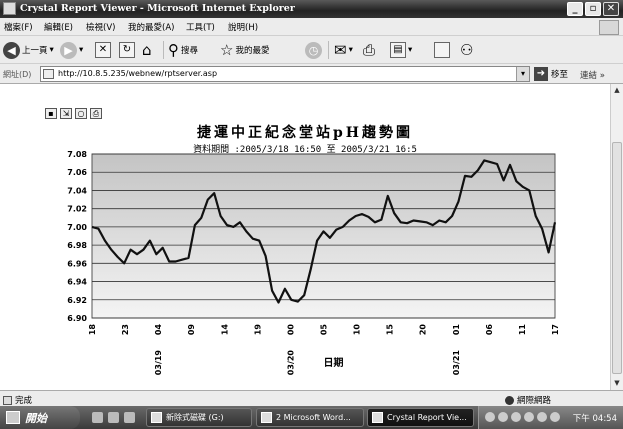 The image size is (623, 429). What do you see at coordinates (200, 28) in the screenshot?
I see `menu-tools: 工具(T)` at bounding box center [200, 28].